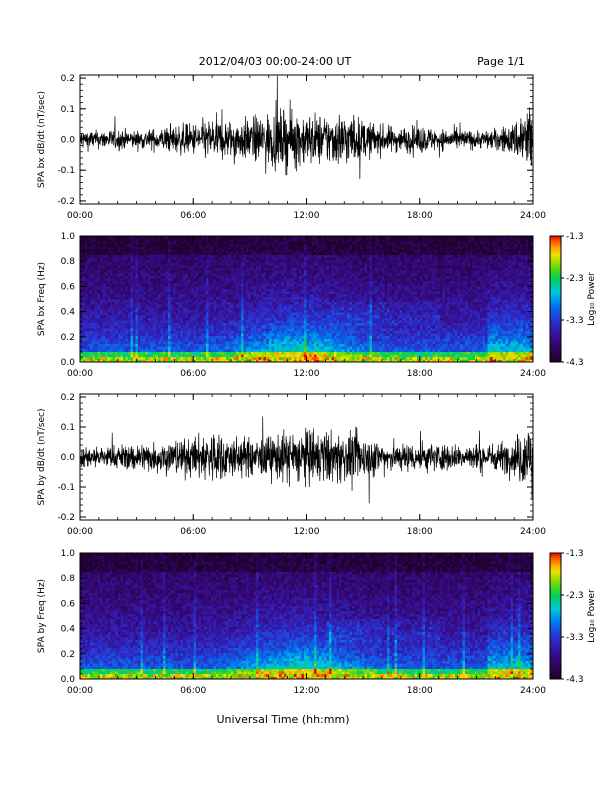  Describe the element at coordinates (275, 61) in the screenshot. I see `date-range-title: 2012/04/03 00:00-24:00 UT` at that location.